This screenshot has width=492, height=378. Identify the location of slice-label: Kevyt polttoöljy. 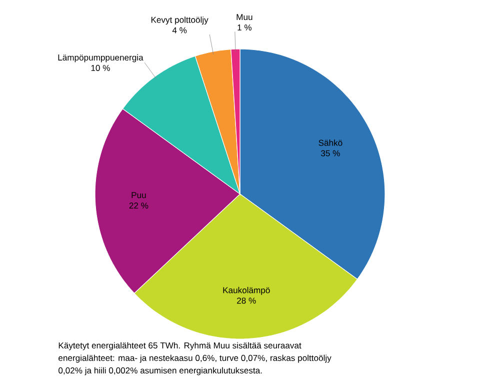
(179, 20).